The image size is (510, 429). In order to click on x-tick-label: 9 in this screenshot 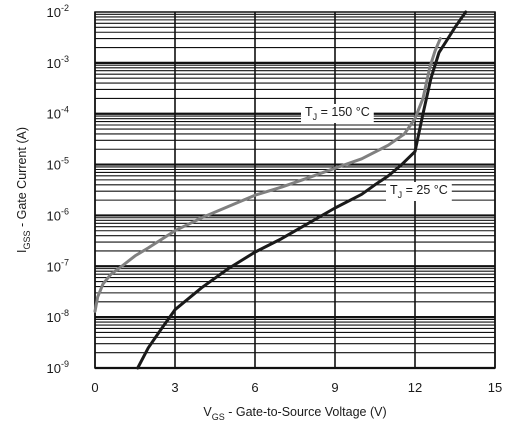, I will do `click(334, 387)`.